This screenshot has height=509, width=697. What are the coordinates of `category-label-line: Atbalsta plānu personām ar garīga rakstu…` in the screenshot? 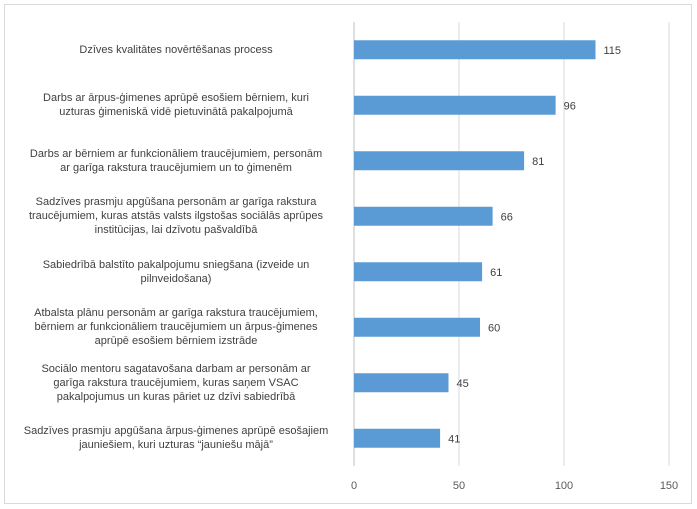 It's located at (176, 313).